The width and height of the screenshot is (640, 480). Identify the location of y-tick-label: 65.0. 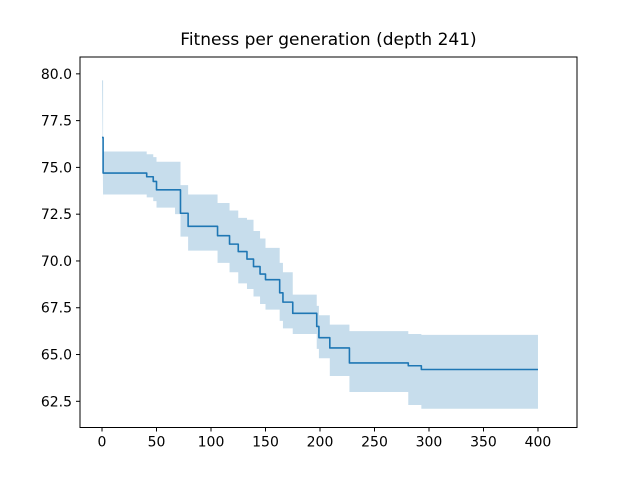
(56, 356).